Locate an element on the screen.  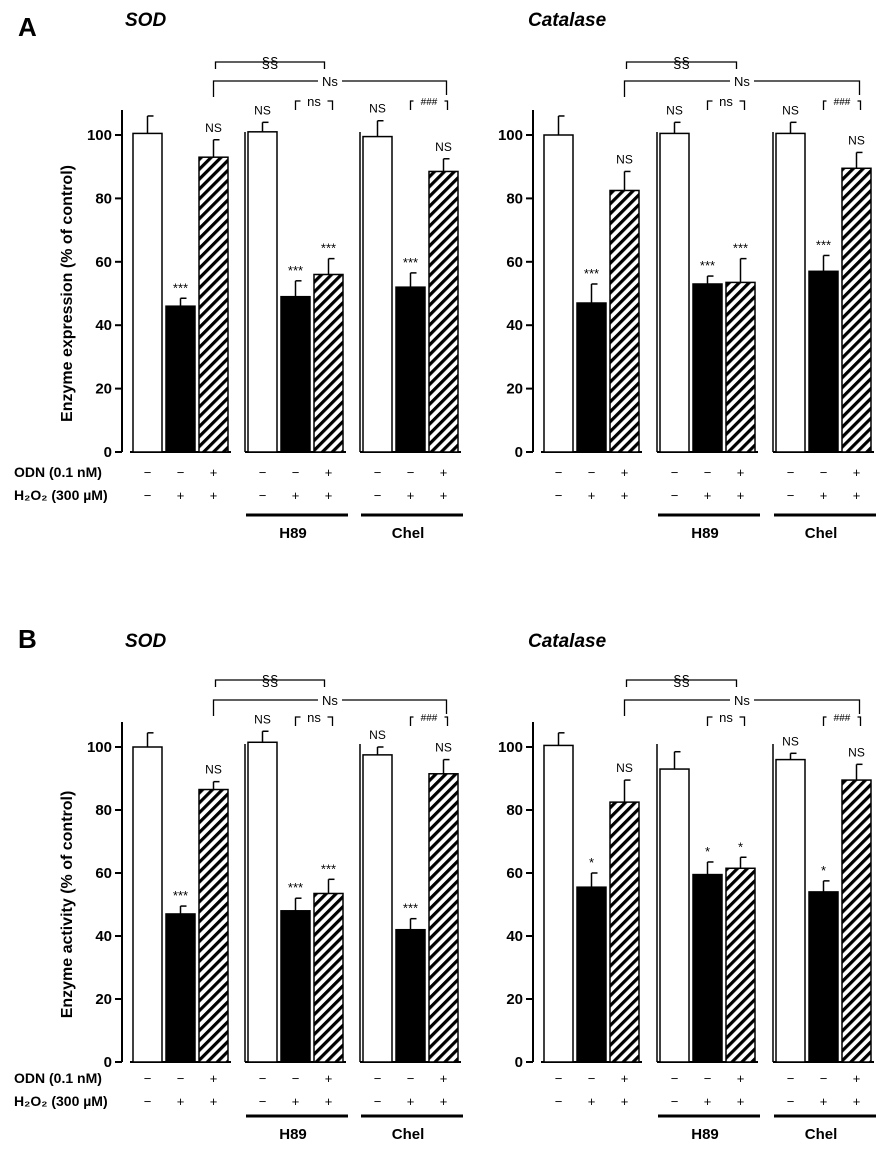
section-bracket-label: §§ is located at coordinates (270, 681).